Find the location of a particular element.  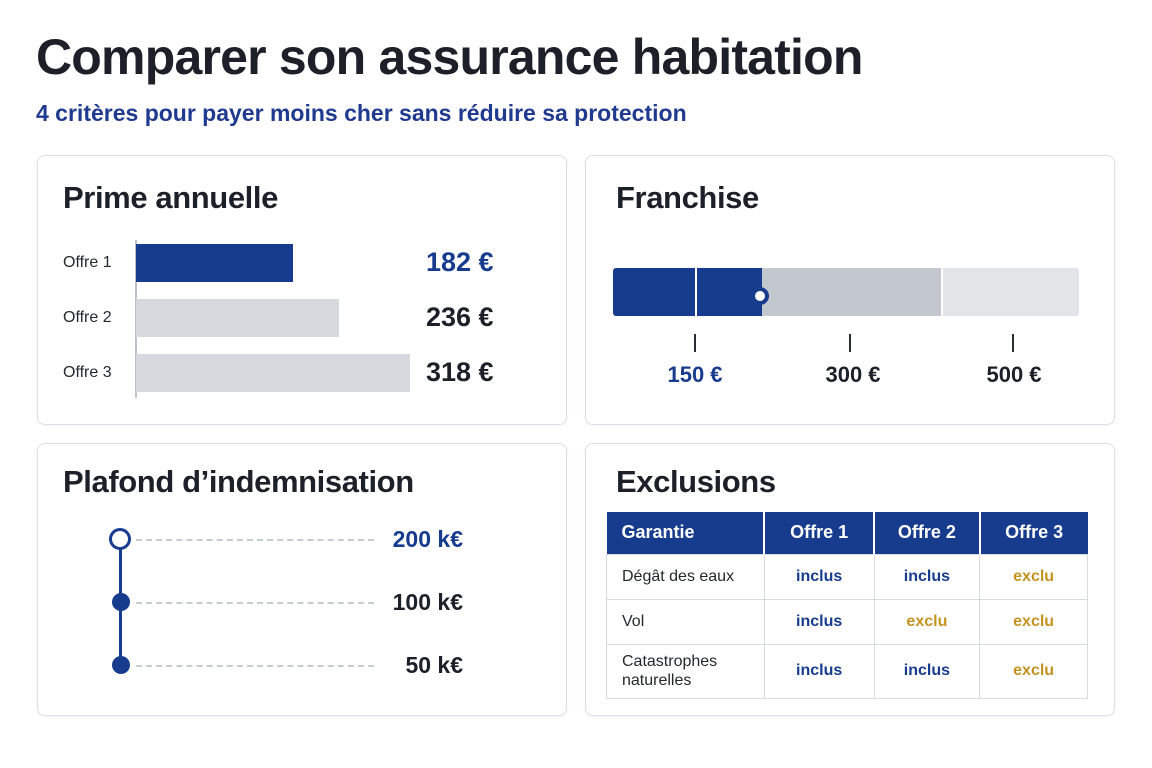

column-header-garantie: Garantie is located at coordinates (686, 533).